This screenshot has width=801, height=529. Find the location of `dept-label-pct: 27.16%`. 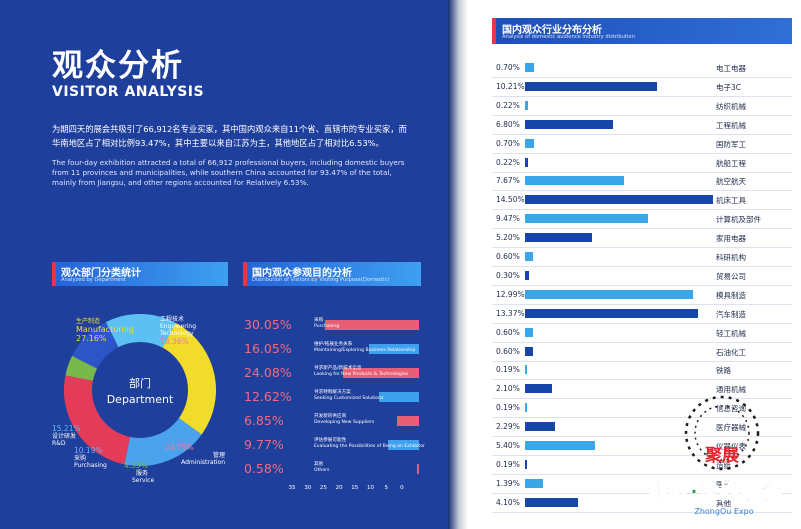

dept-label-pct: 27.16% is located at coordinates (91, 338).